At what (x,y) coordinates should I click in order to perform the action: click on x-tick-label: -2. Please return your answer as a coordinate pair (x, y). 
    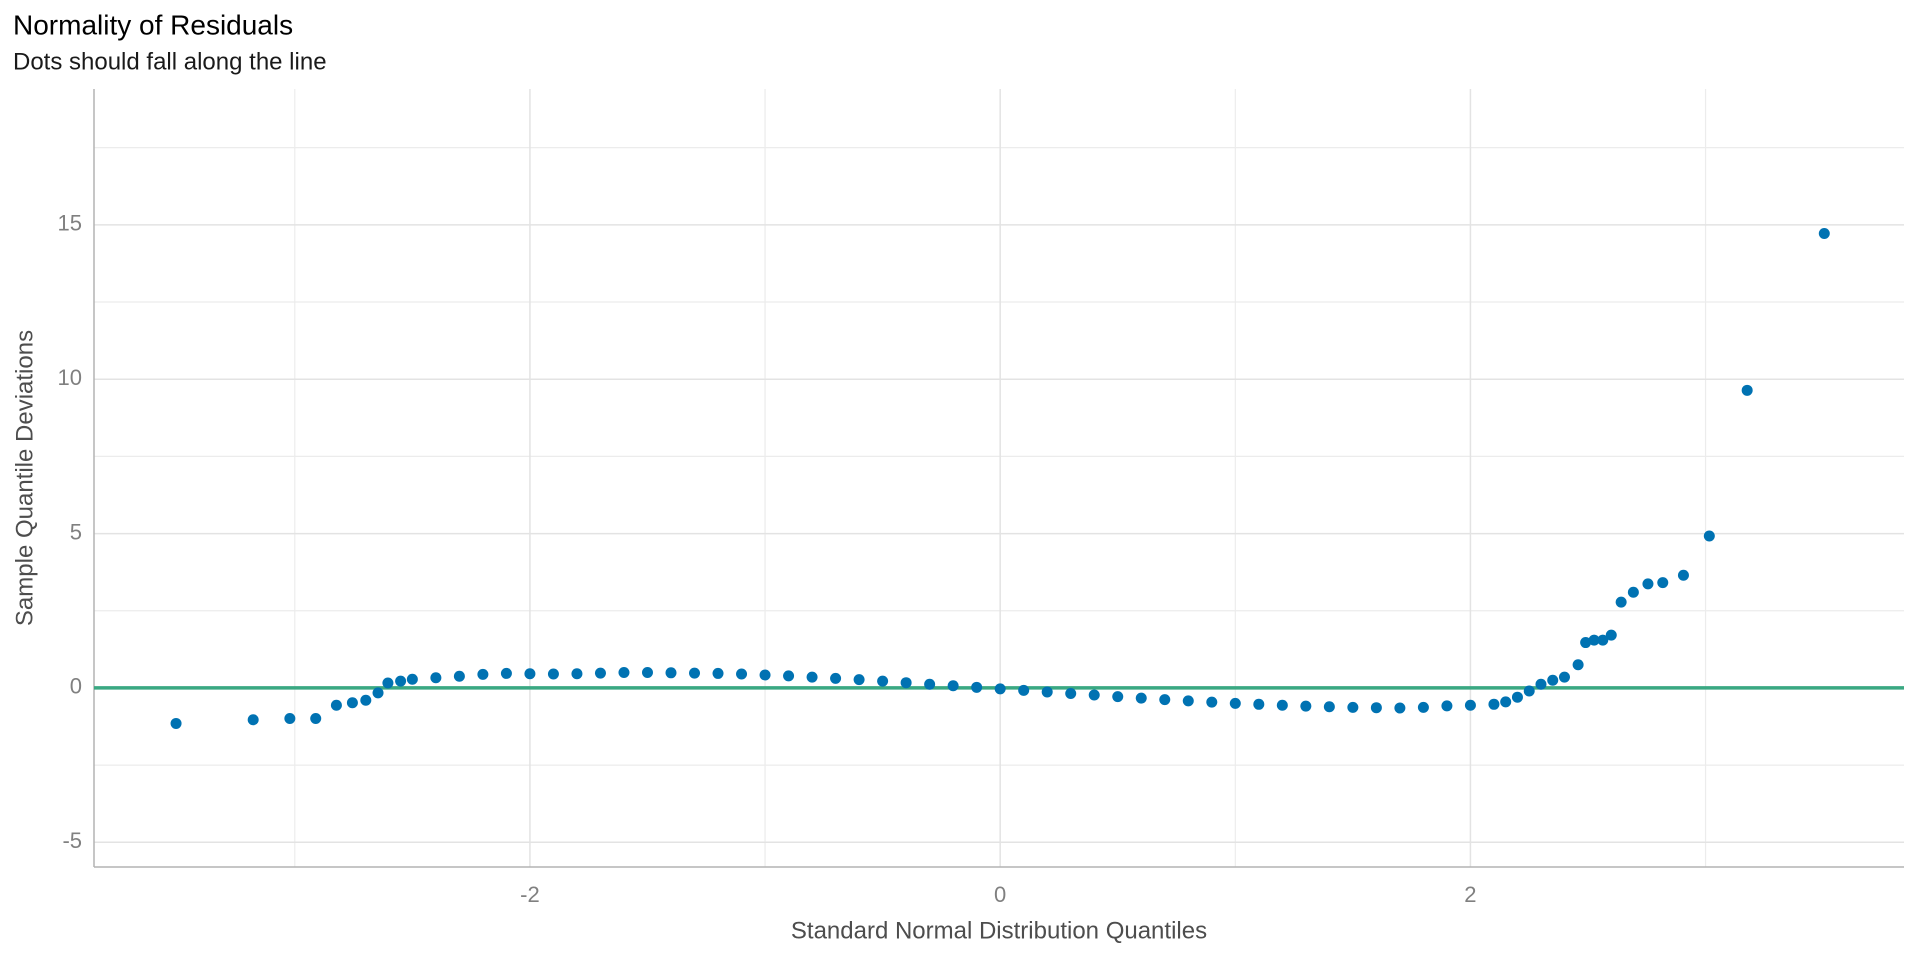
    Looking at the image, I should click on (530, 894).